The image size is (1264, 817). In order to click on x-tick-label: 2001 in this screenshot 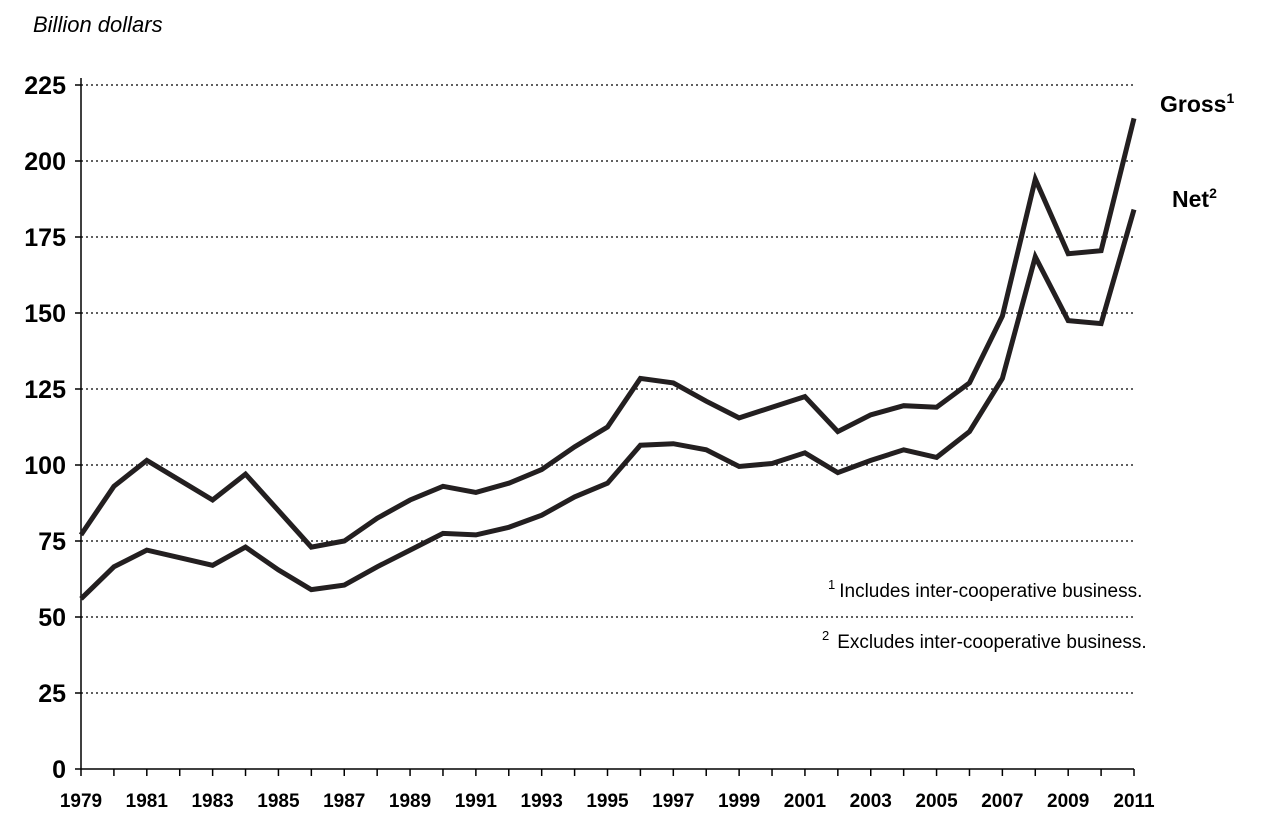, I will do `click(805, 801)`.